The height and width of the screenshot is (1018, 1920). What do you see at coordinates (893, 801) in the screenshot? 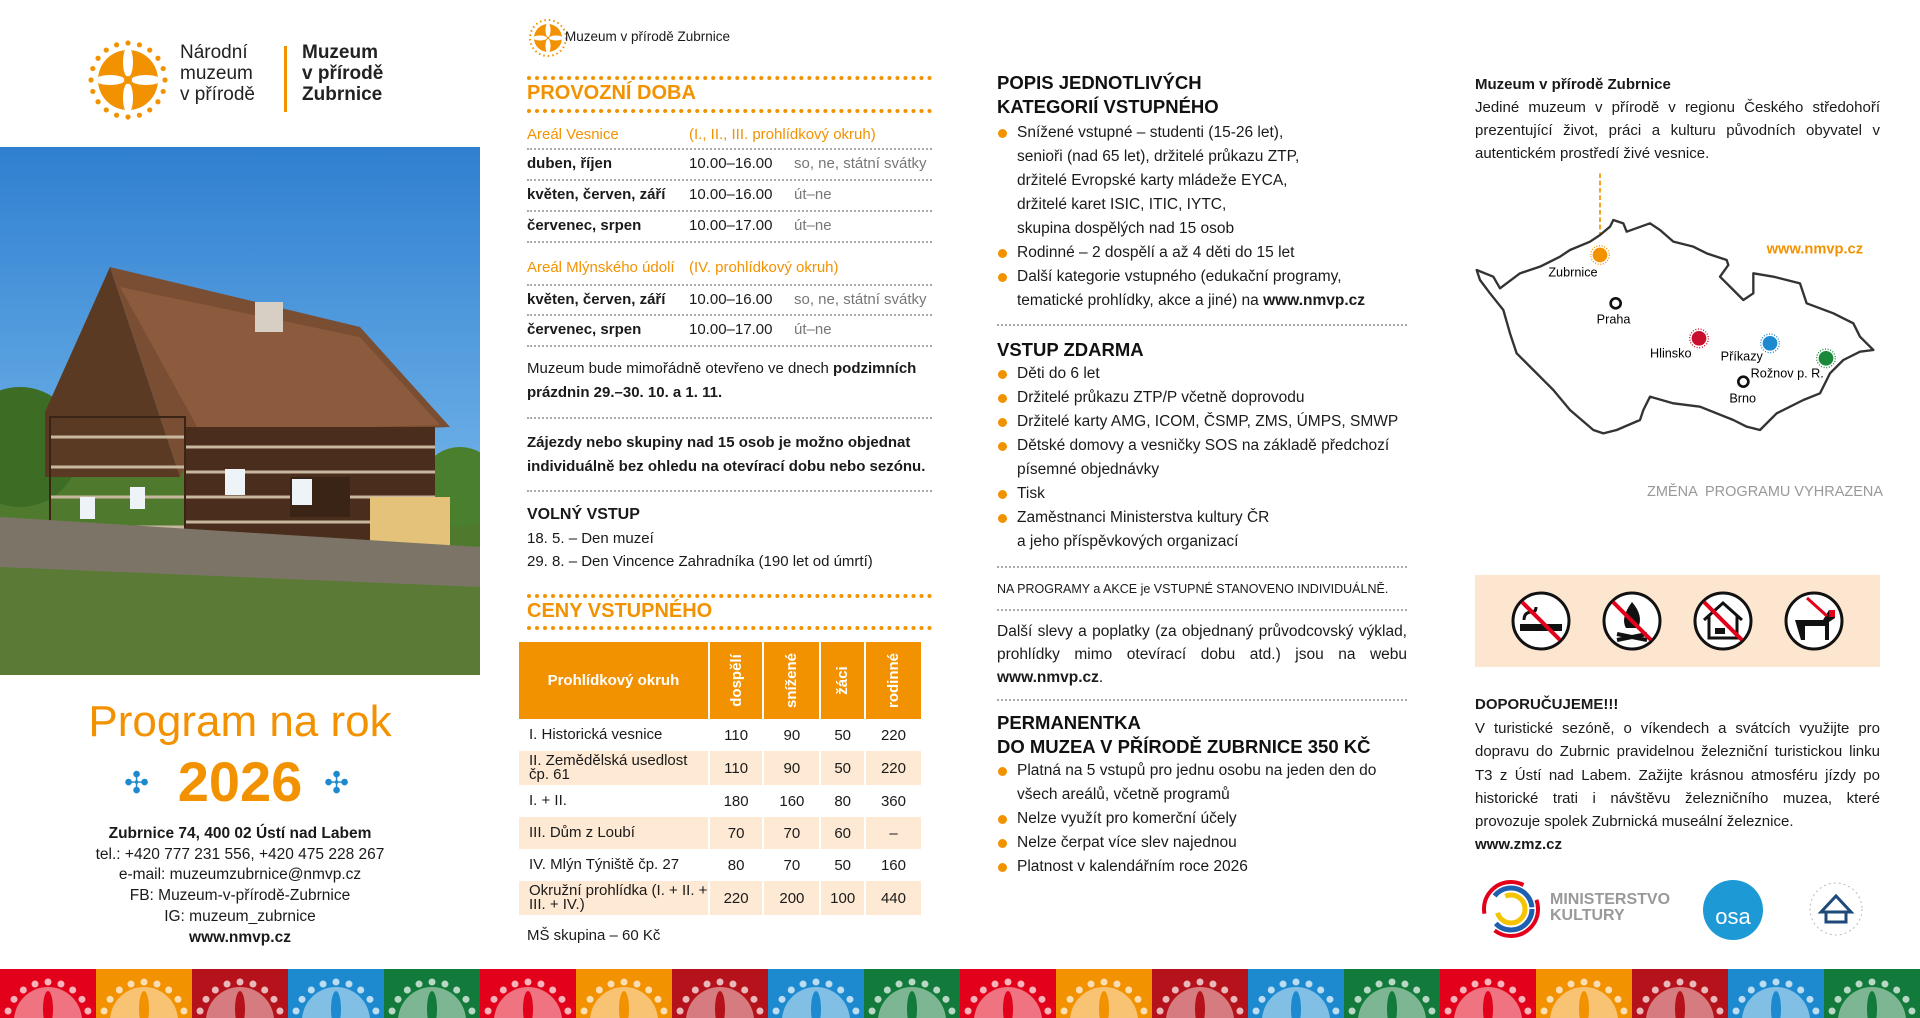
I see `price-value: 360` at bounding box center [893, 801].